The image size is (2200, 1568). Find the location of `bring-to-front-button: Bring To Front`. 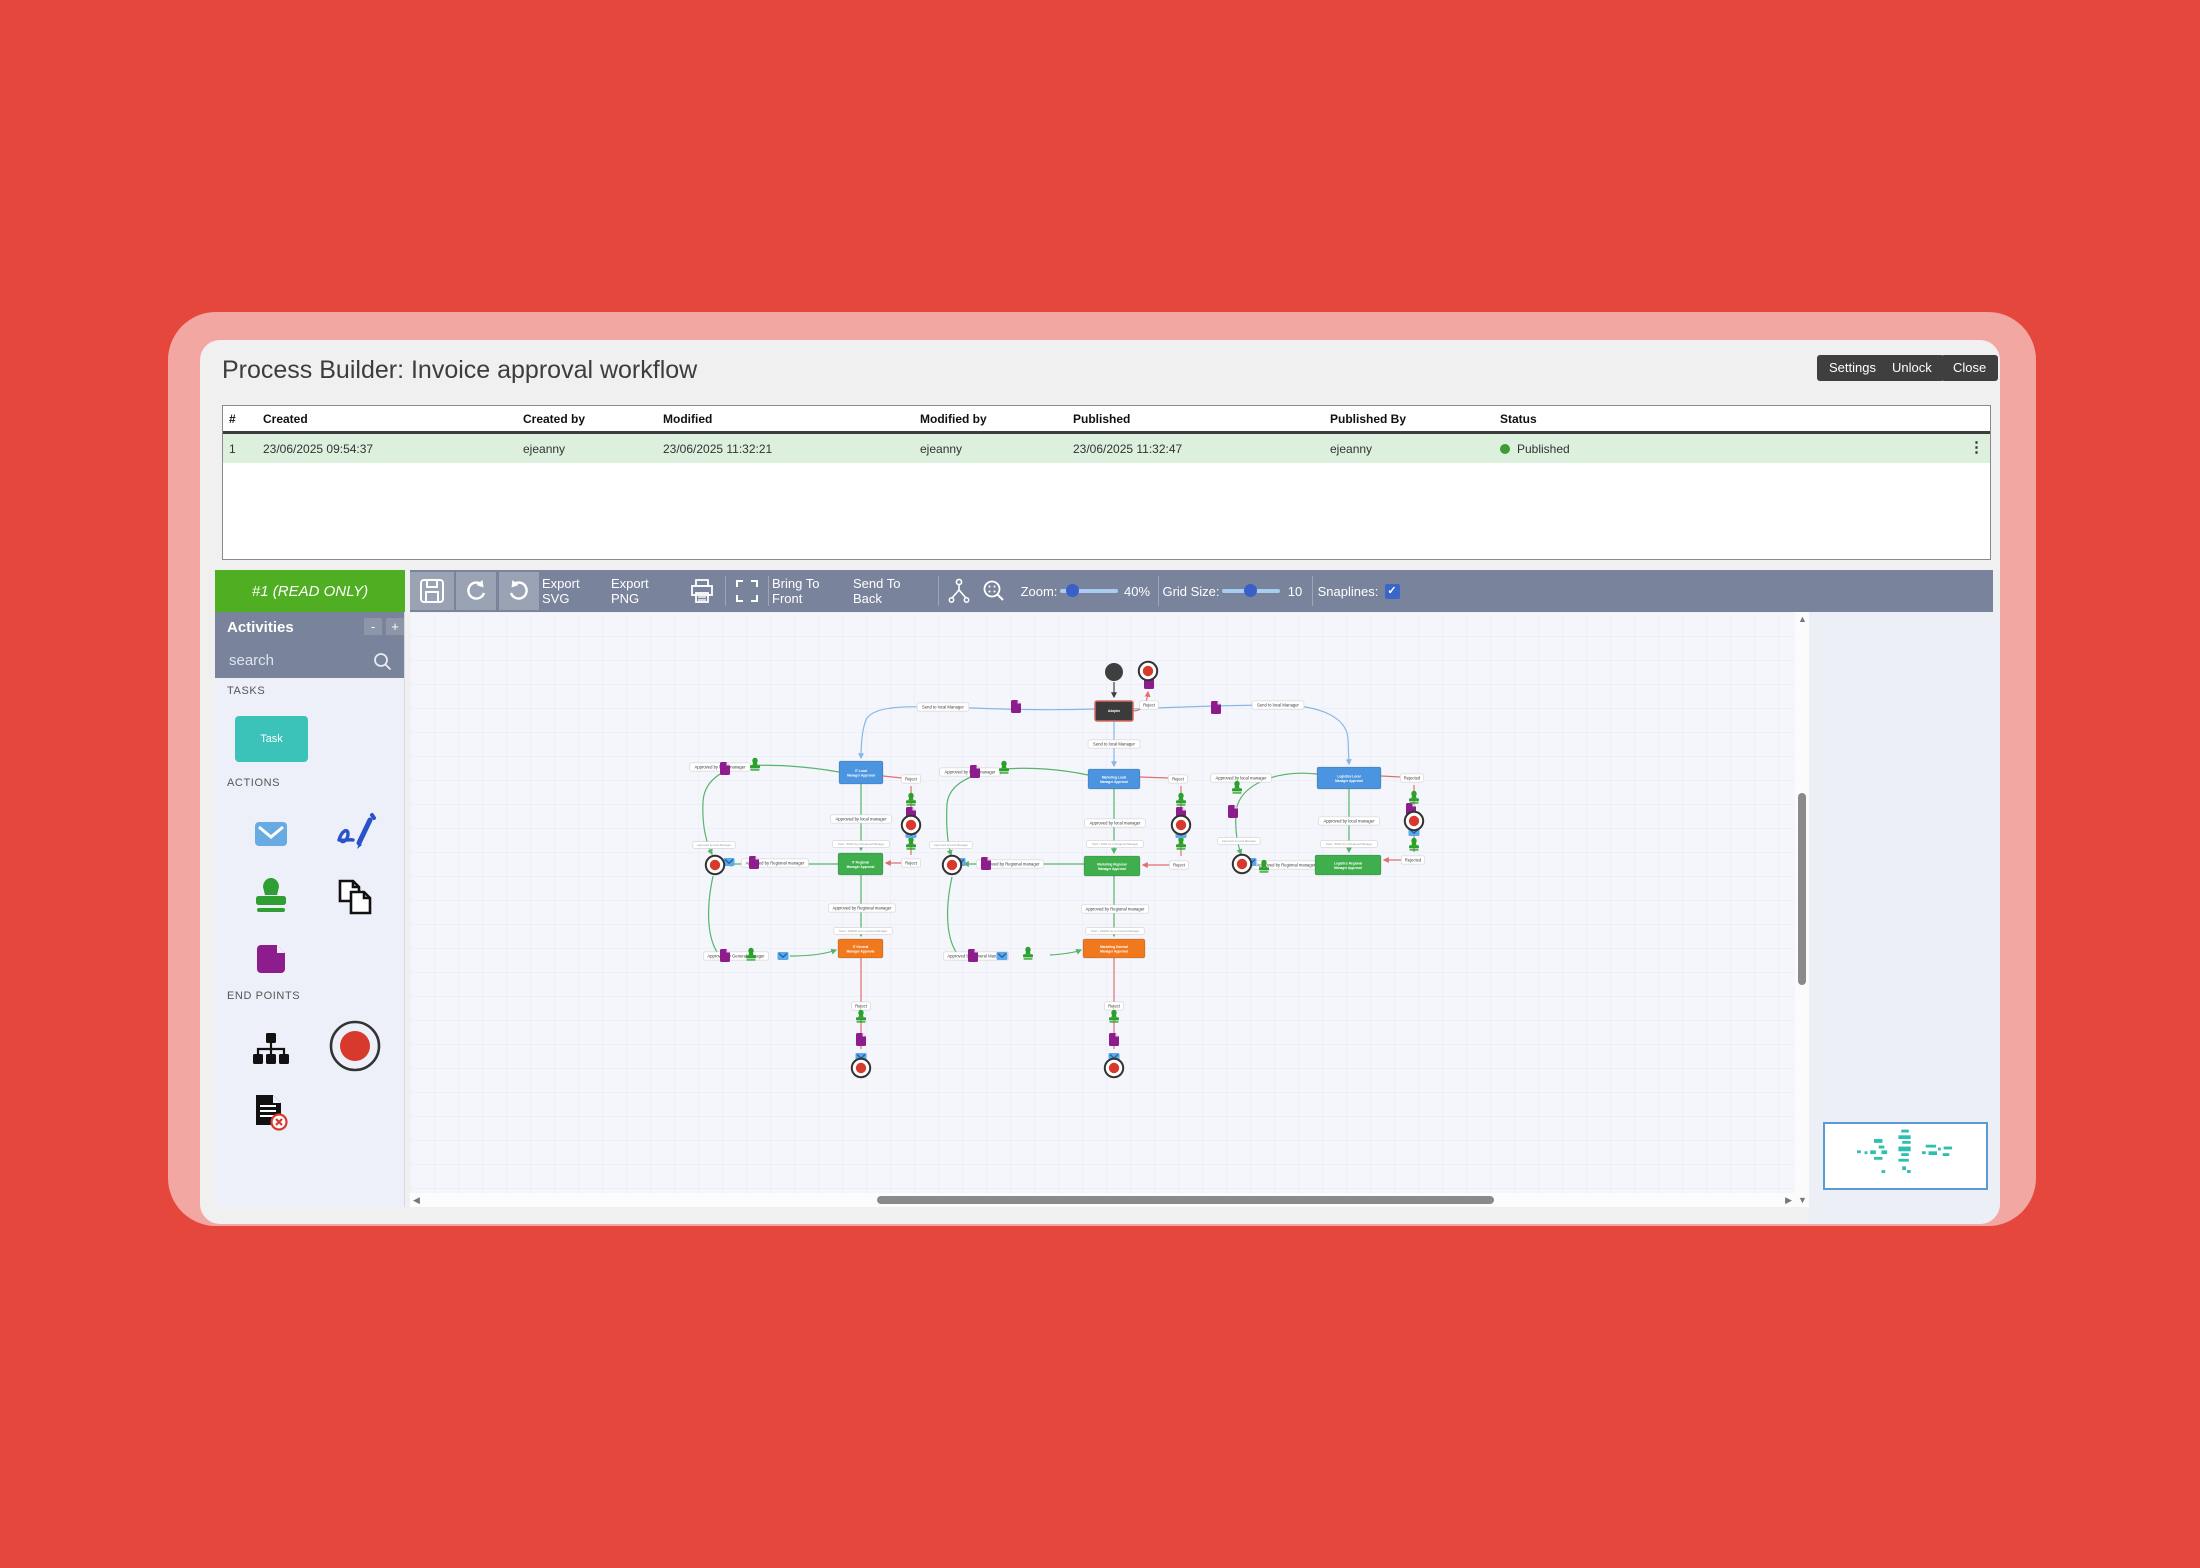

bring-to-front-button: Bring To Front is located at coordinates (796, 591).